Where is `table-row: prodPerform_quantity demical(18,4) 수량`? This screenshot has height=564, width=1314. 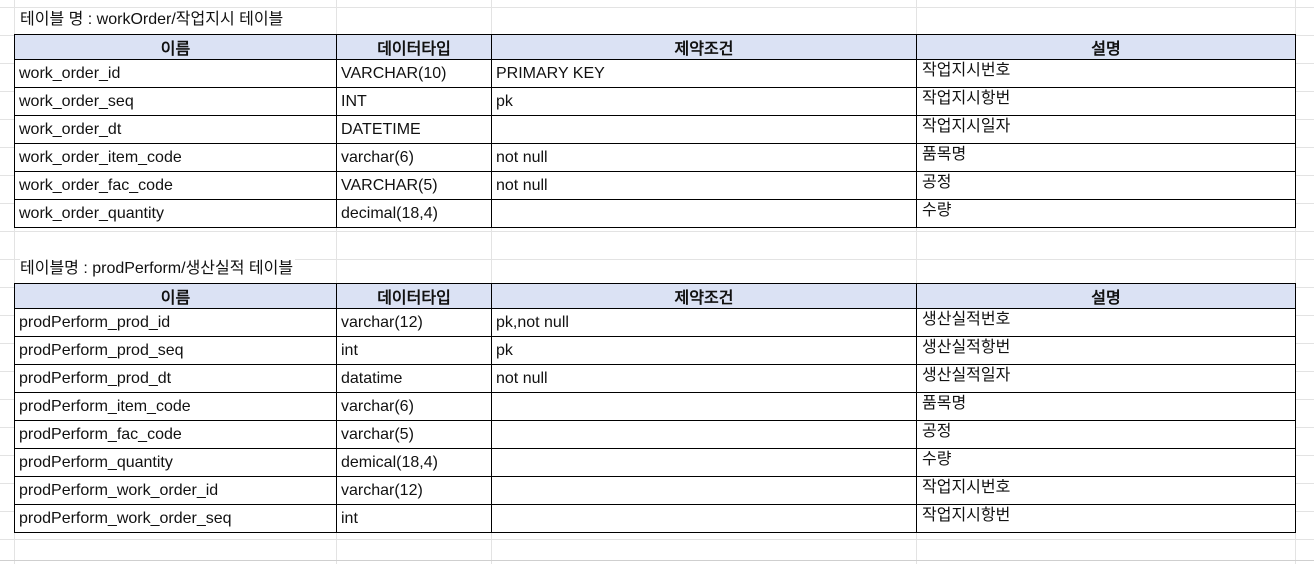 table-row: prodPerform_quantity demical(18,4) 수량 is located at coordinates (655, 462).